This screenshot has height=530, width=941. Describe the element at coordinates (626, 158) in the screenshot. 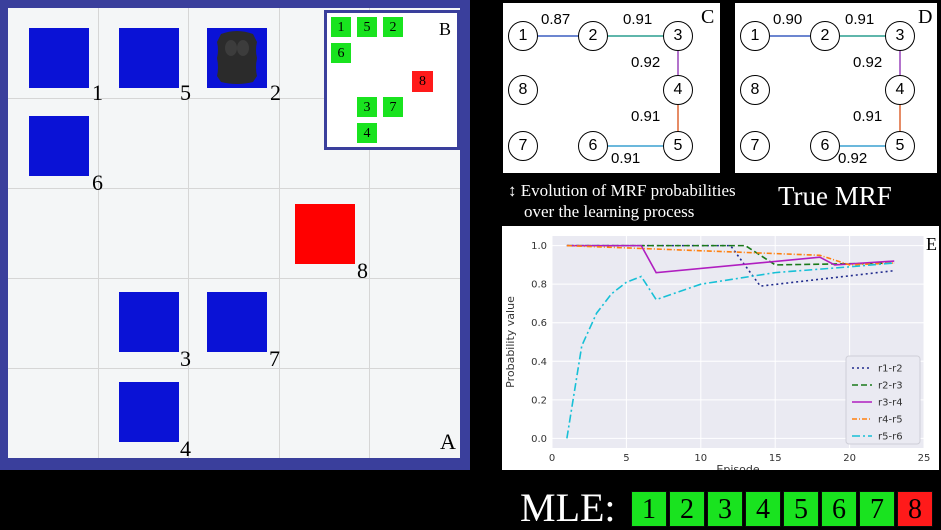

I see `mrf-c-edge-5-6: 0.91` at that location.